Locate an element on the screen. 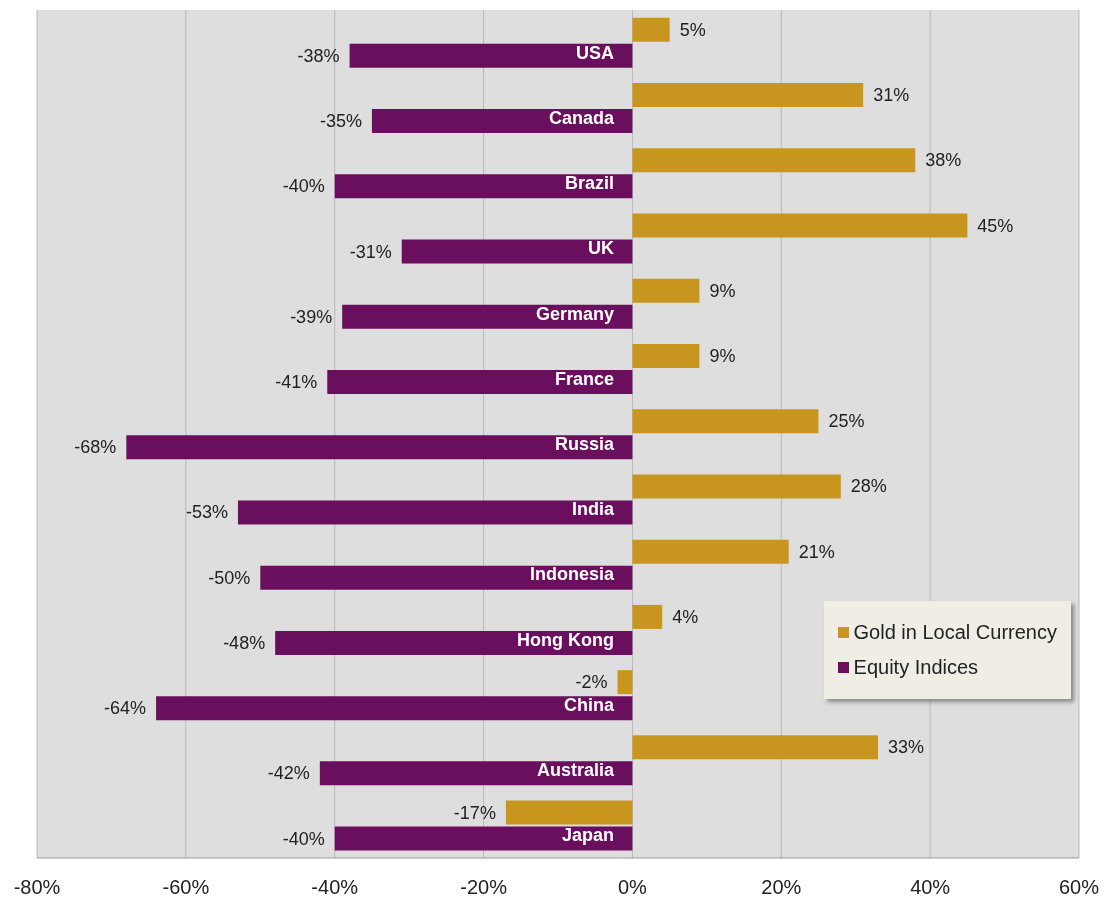  data-label: -17% is located at coordinates (474, 812).